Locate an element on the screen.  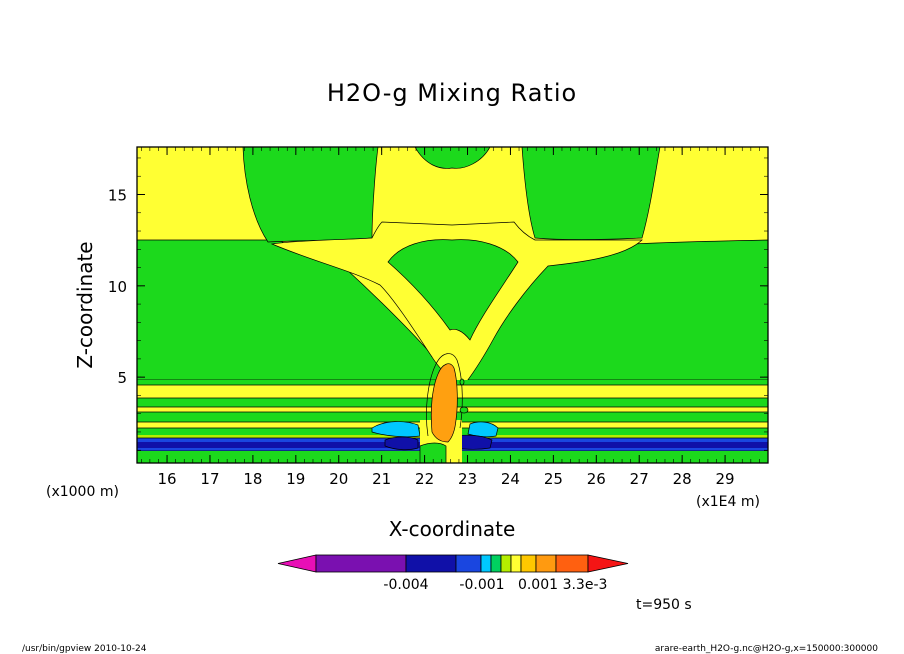
x-tick-label: 19 is located at coordinates (295, 479).